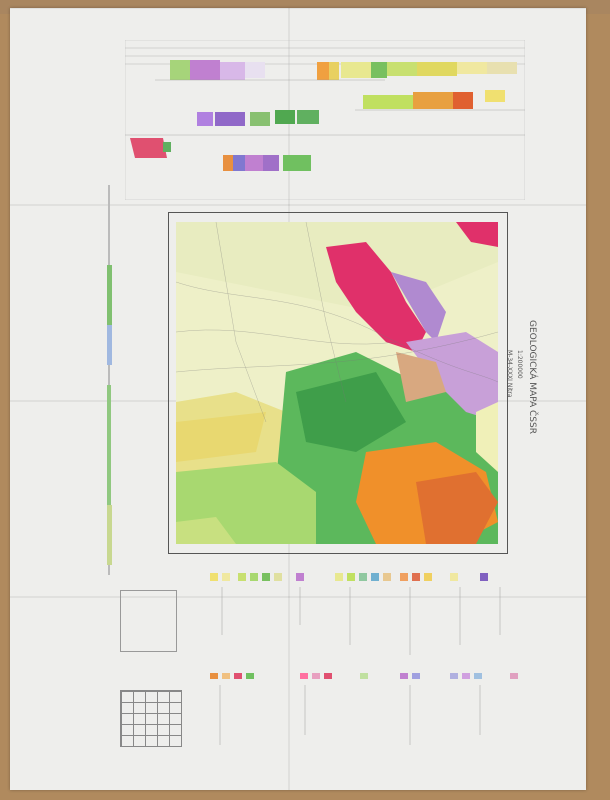  What do you see at coordinates (364, 659) in the screenshot?
I see `map-legend` at bounding box center [364, 659].